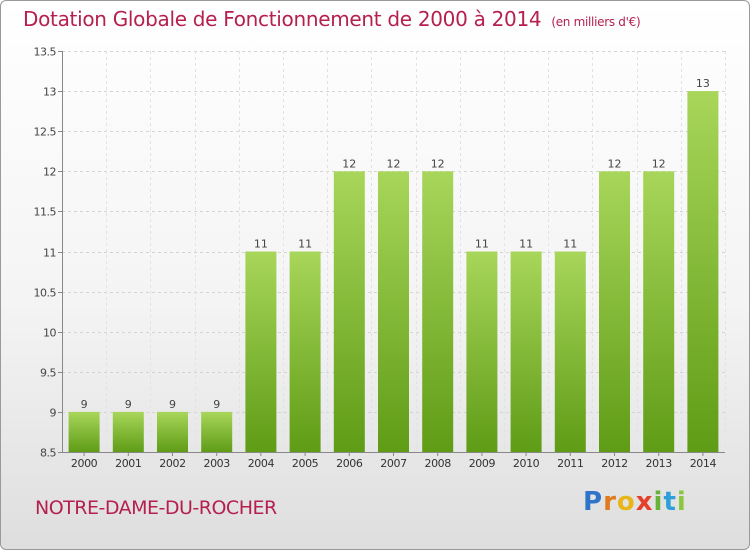 This screenshot has height=550, width=750. Describe the element at coordinates (593, 502) in the screenshot. I see `logo-letter: P` at that location.